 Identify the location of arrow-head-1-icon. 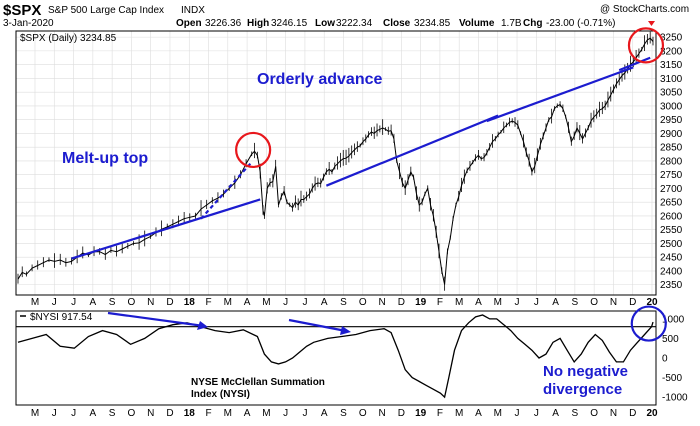
(202, 325).